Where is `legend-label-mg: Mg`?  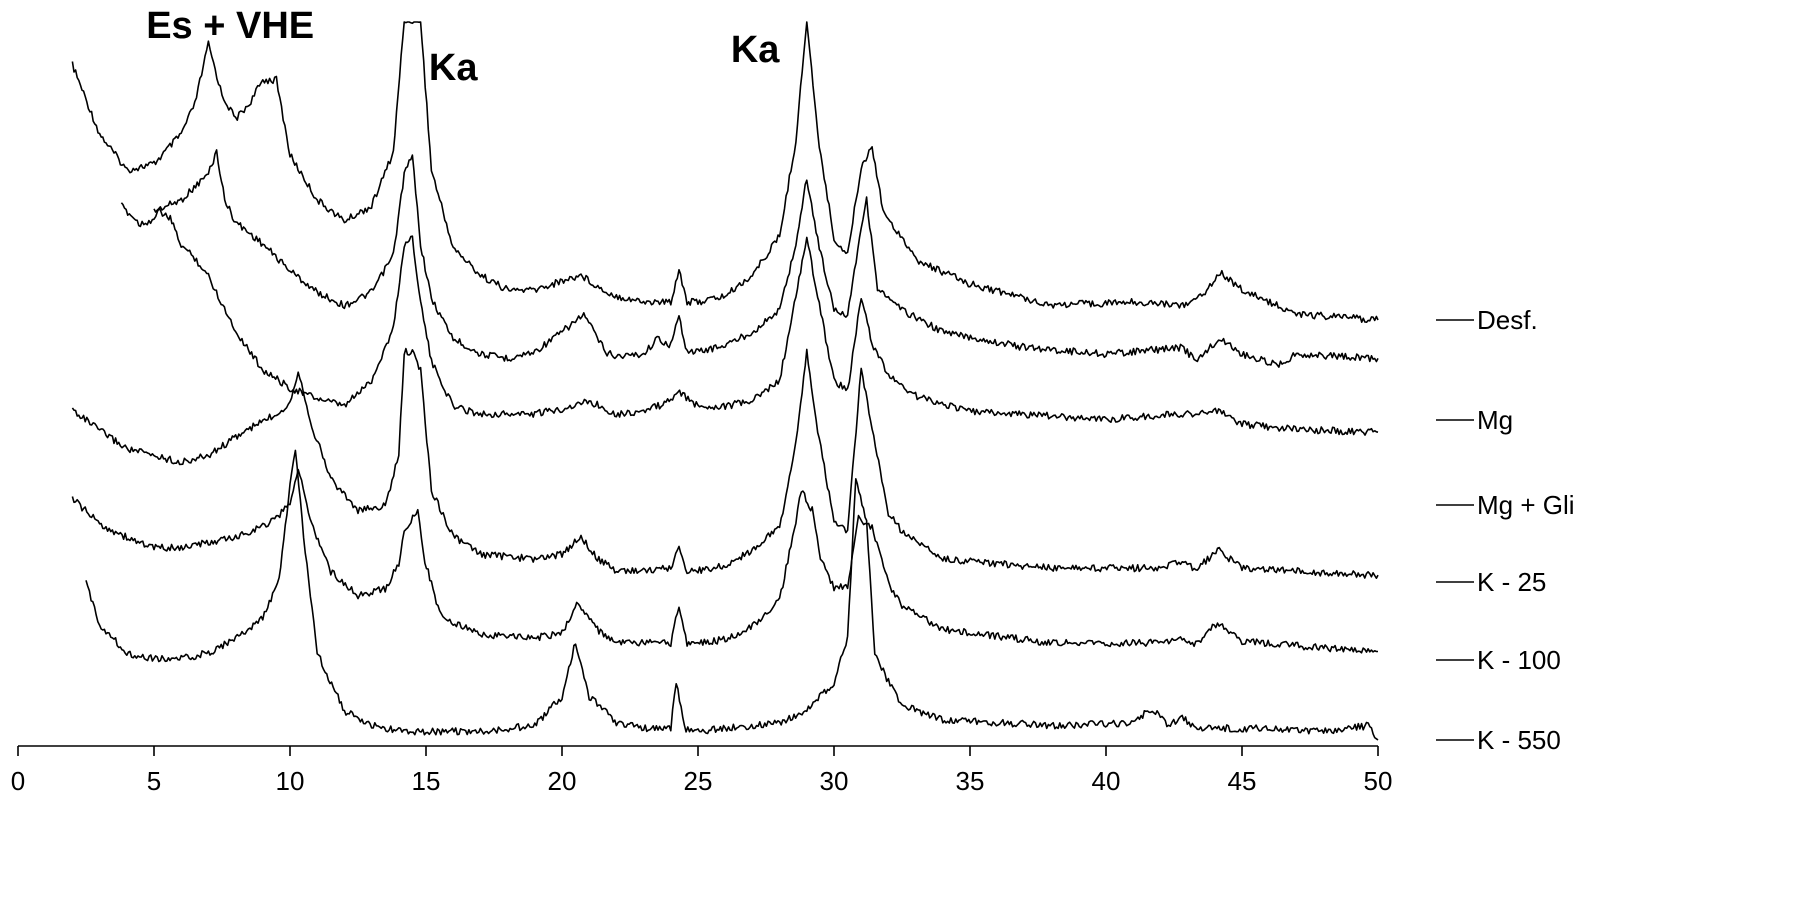 legend-label-mg: Mg is located at coordinates (1495, 420).